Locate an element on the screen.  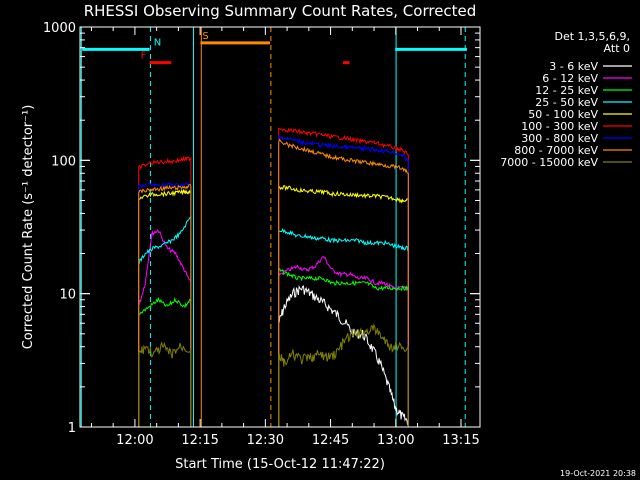
flag-label-n: N is located at coordinates (157, 42).